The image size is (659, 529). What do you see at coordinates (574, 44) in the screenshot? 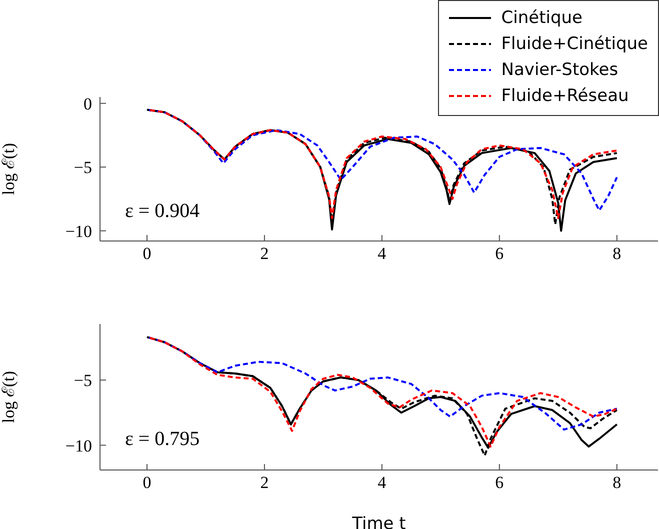
I see `legend-label: Fluide+Cinétique` at bounding box center [574, 44].